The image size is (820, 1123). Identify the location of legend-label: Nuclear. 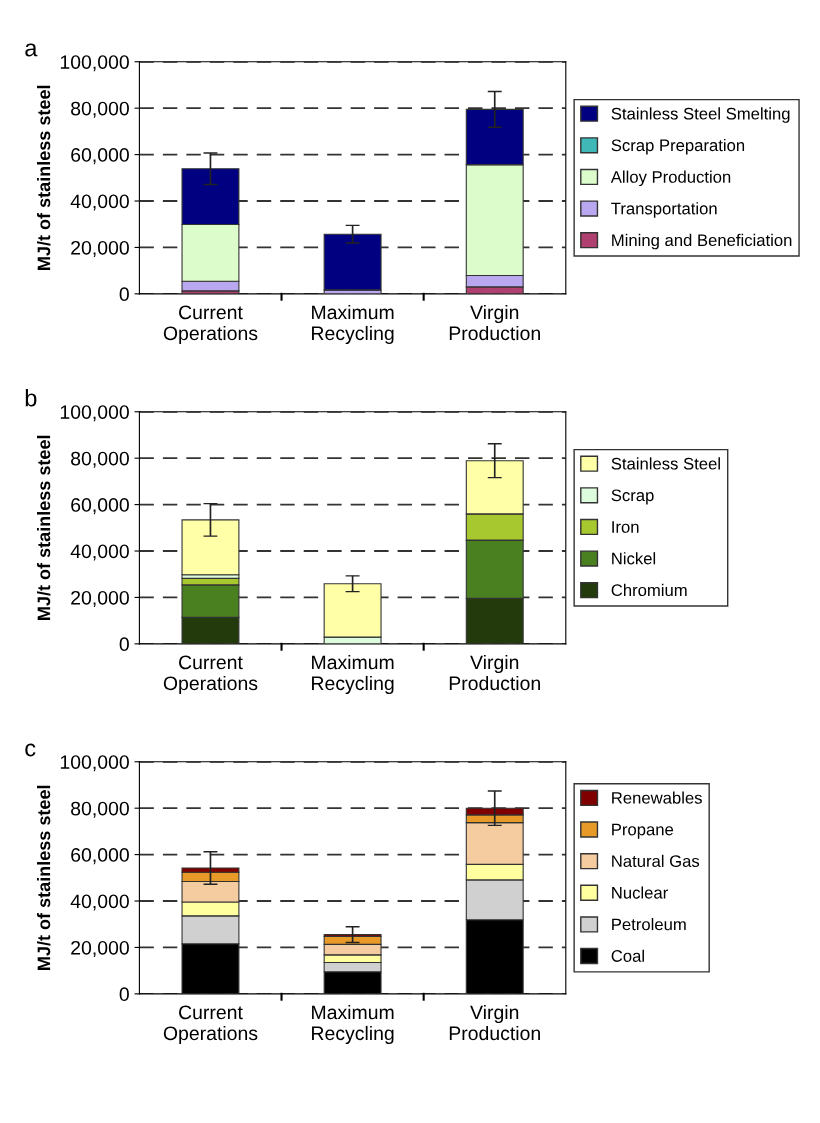
(640, 892).